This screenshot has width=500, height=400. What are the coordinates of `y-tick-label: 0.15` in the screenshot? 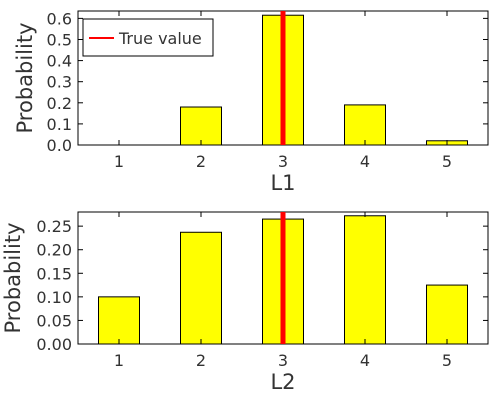 It's located at (54, 273).